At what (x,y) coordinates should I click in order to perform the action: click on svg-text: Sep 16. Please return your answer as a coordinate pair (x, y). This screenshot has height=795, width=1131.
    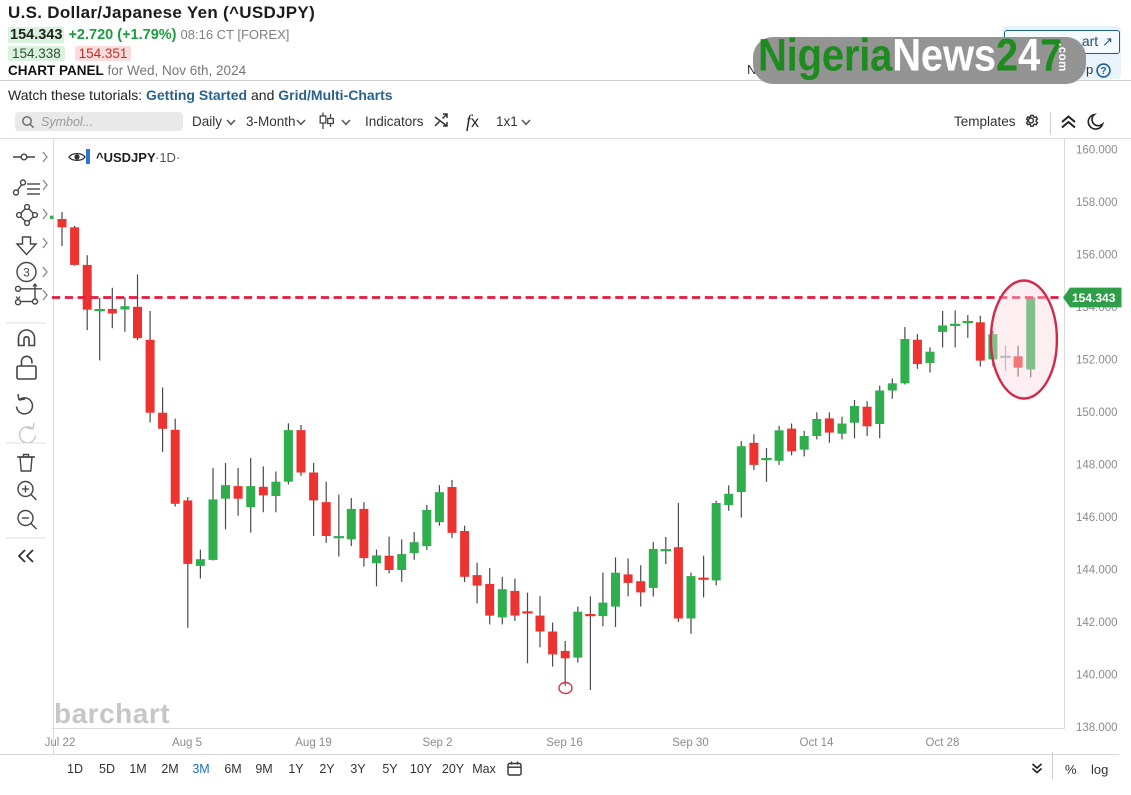
    Looking at the image, I should click on (564, 743).